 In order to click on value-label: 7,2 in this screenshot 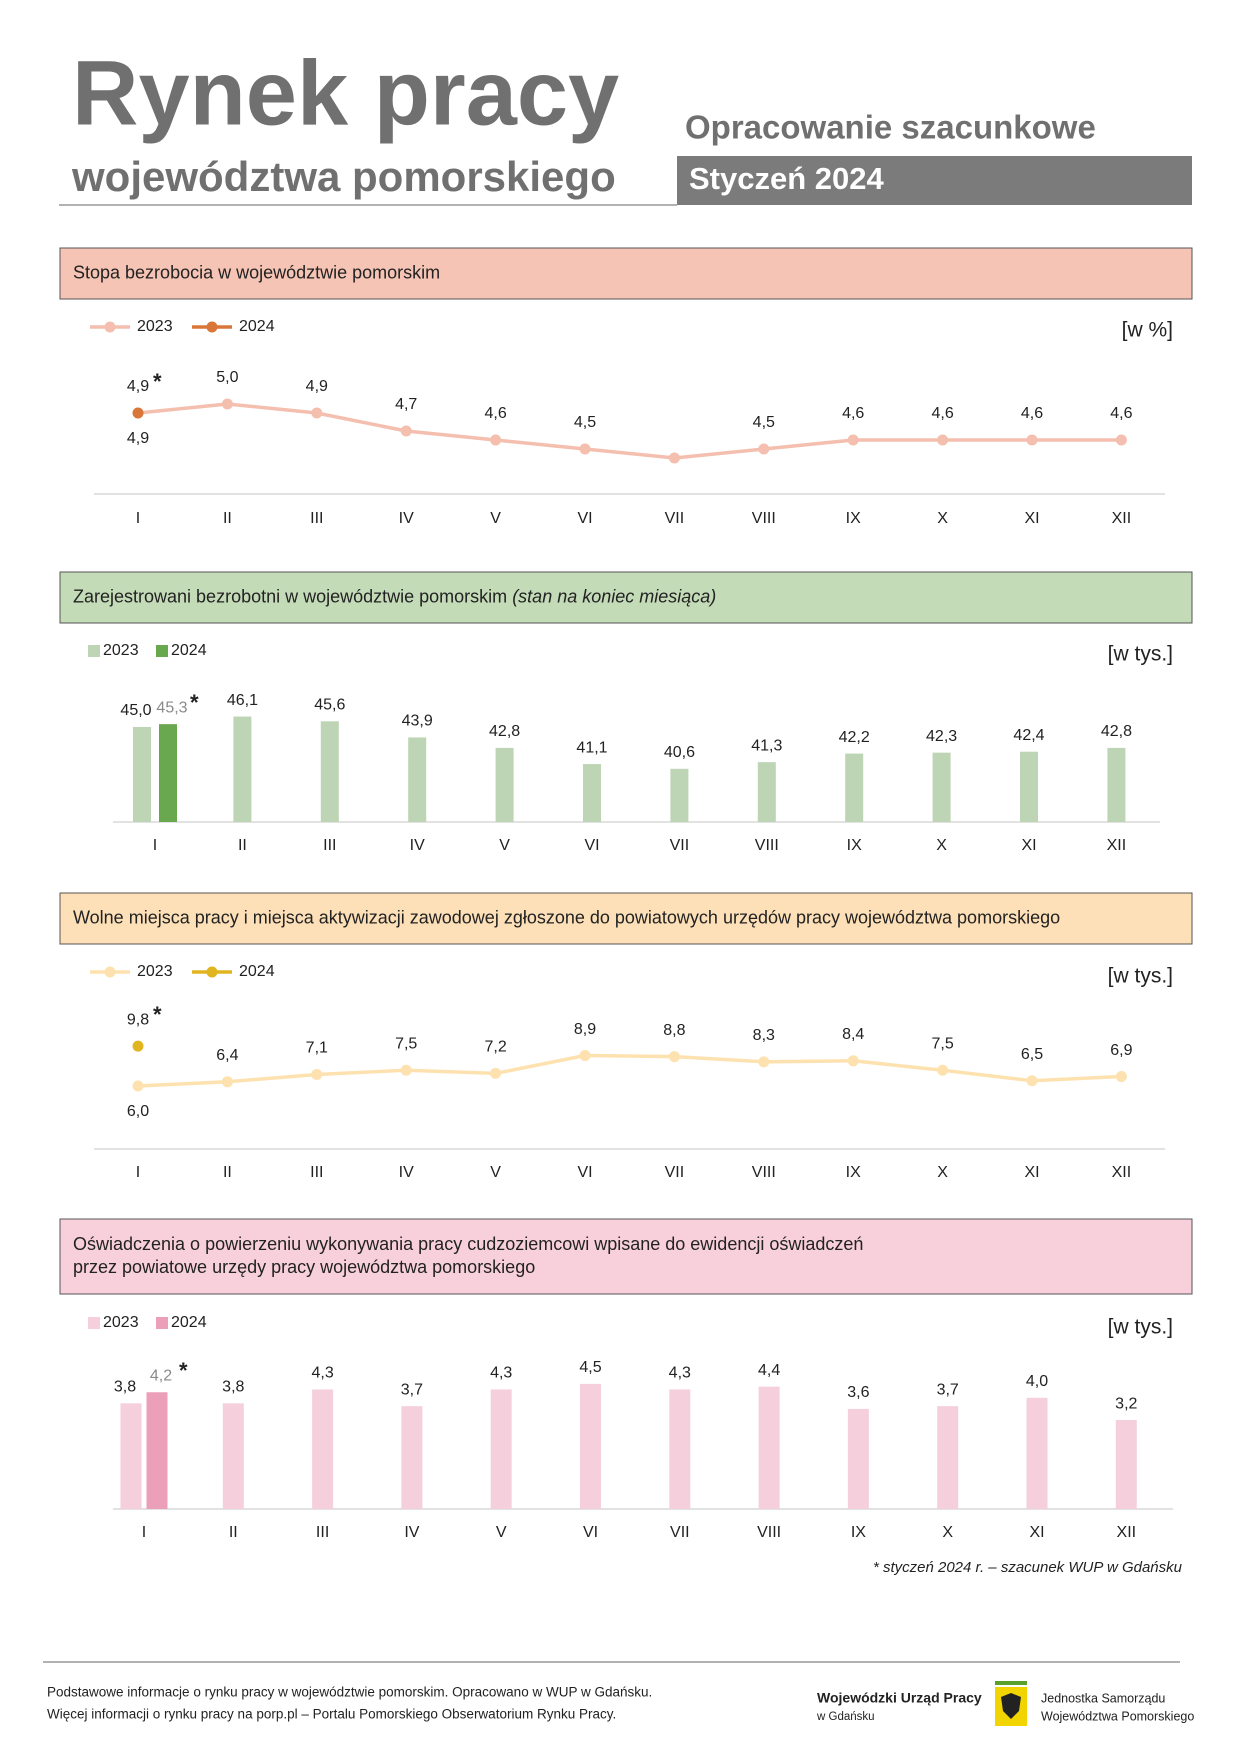, I will do `click(495, 1047)`.